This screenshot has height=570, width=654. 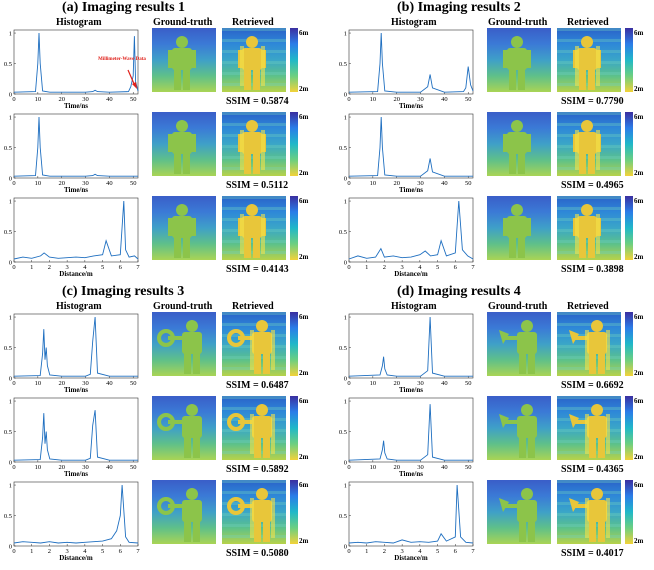 What do you see at coordinates (402, 551) in the screenshot?
I see `x-tick-label: 3` at bounding box center [402, 551].